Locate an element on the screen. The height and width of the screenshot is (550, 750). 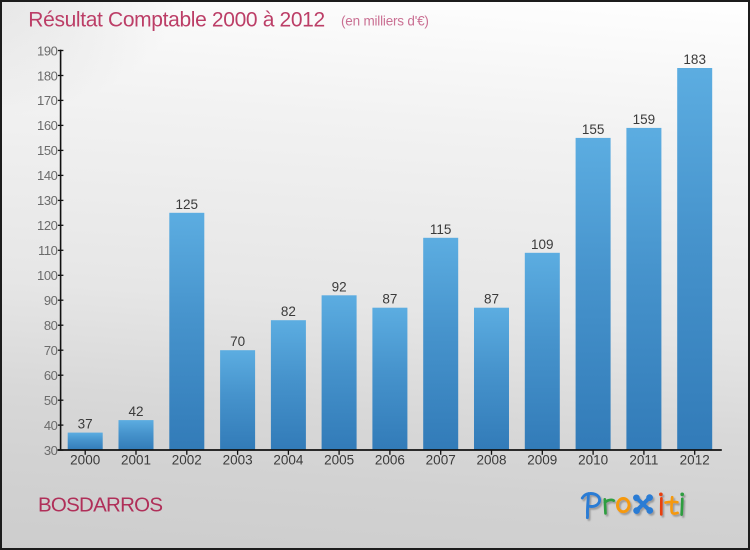
svg-text: 2000 is located at coordinates (85, 460).